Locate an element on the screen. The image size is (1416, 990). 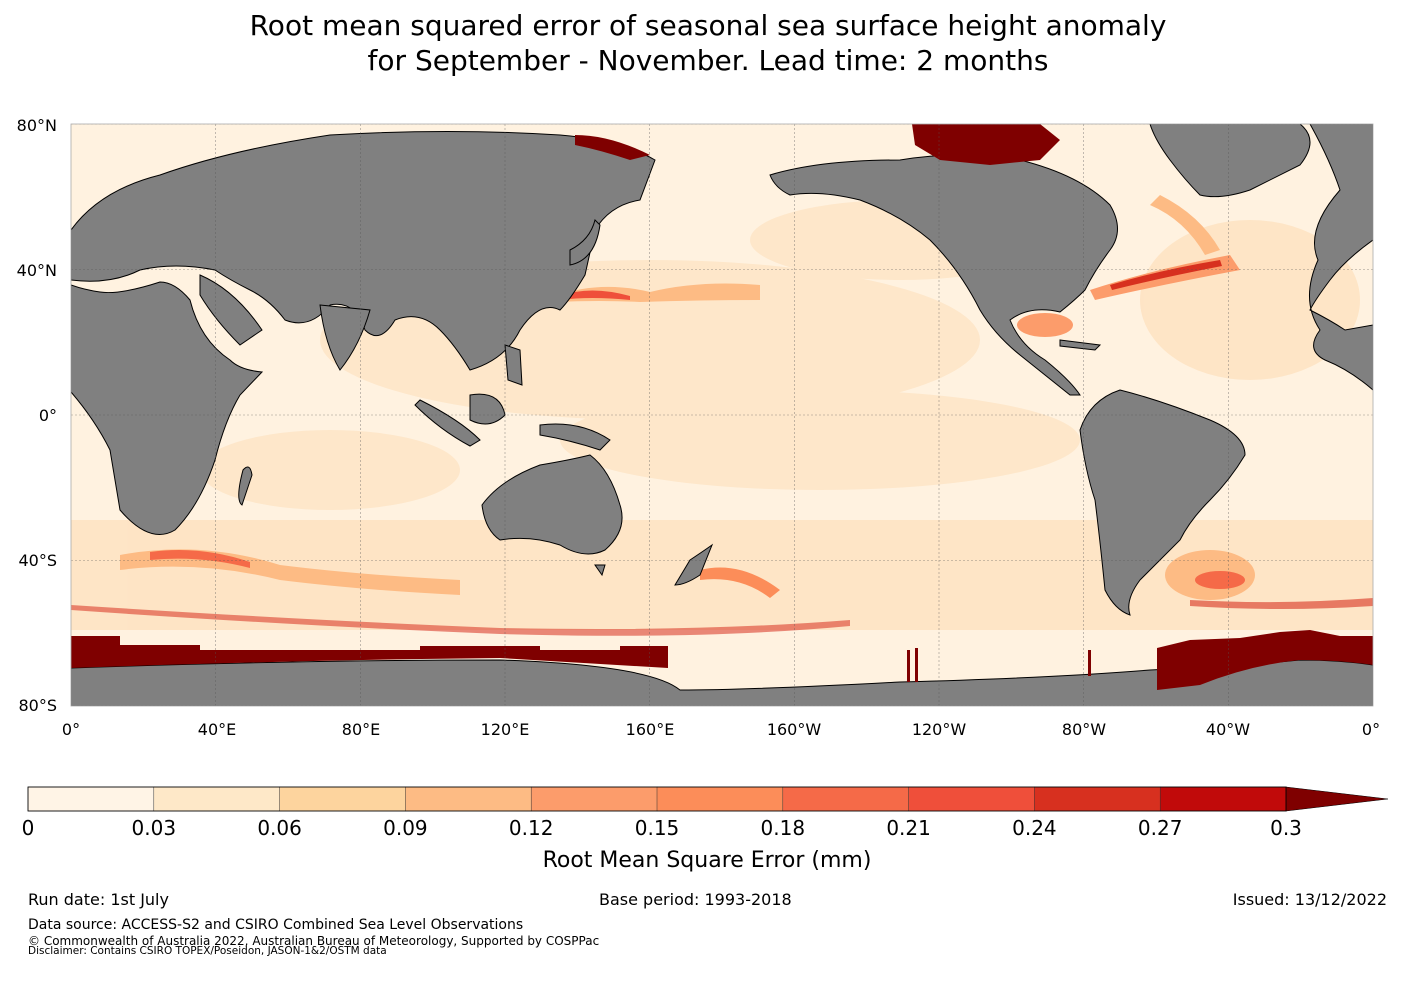
gulf-stream-core is located at coordinates (1166, 275).